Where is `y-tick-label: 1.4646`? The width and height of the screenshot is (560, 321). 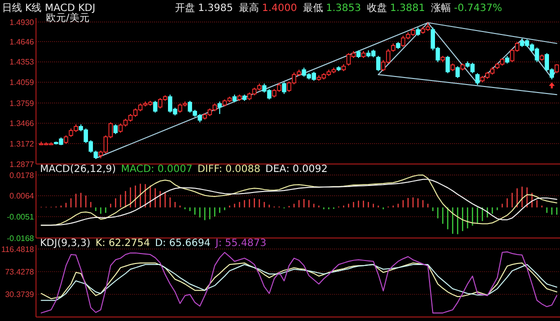
y-tick-label: 1.4646 is located at coordinates (22, 41).